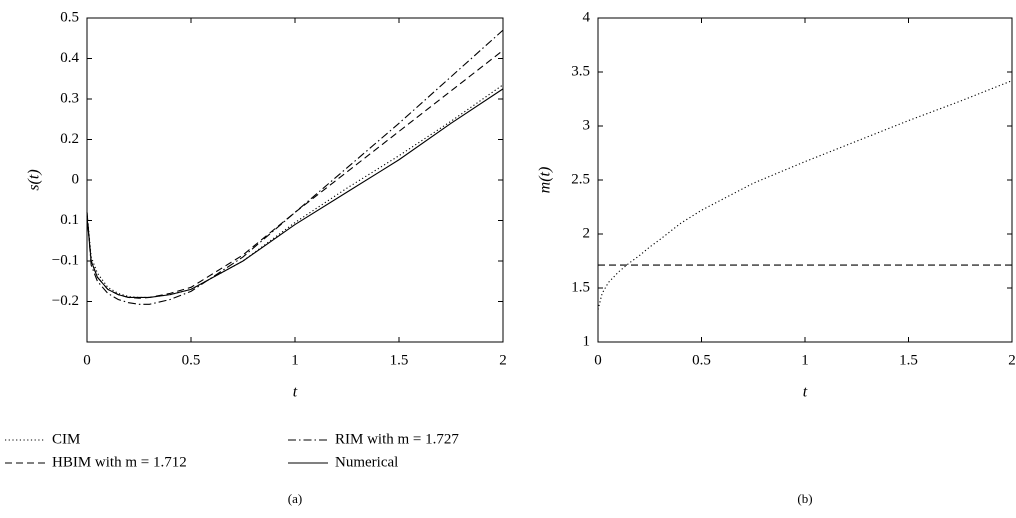 The height and width of the screenshot is (518, 1016). Describe the element at coordinates (66, 439) in the screenshot. I see `legend-label: CIM` at that location.